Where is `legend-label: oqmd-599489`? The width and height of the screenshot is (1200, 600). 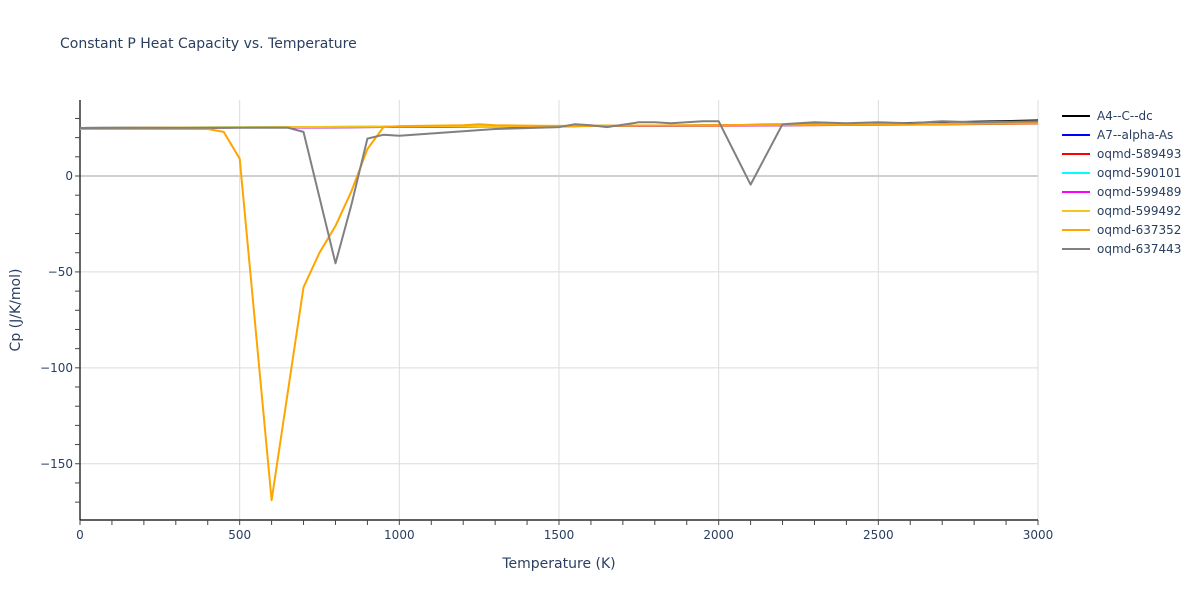 legend-label: oqmd-599489 is located at coordinates (1139, 191).